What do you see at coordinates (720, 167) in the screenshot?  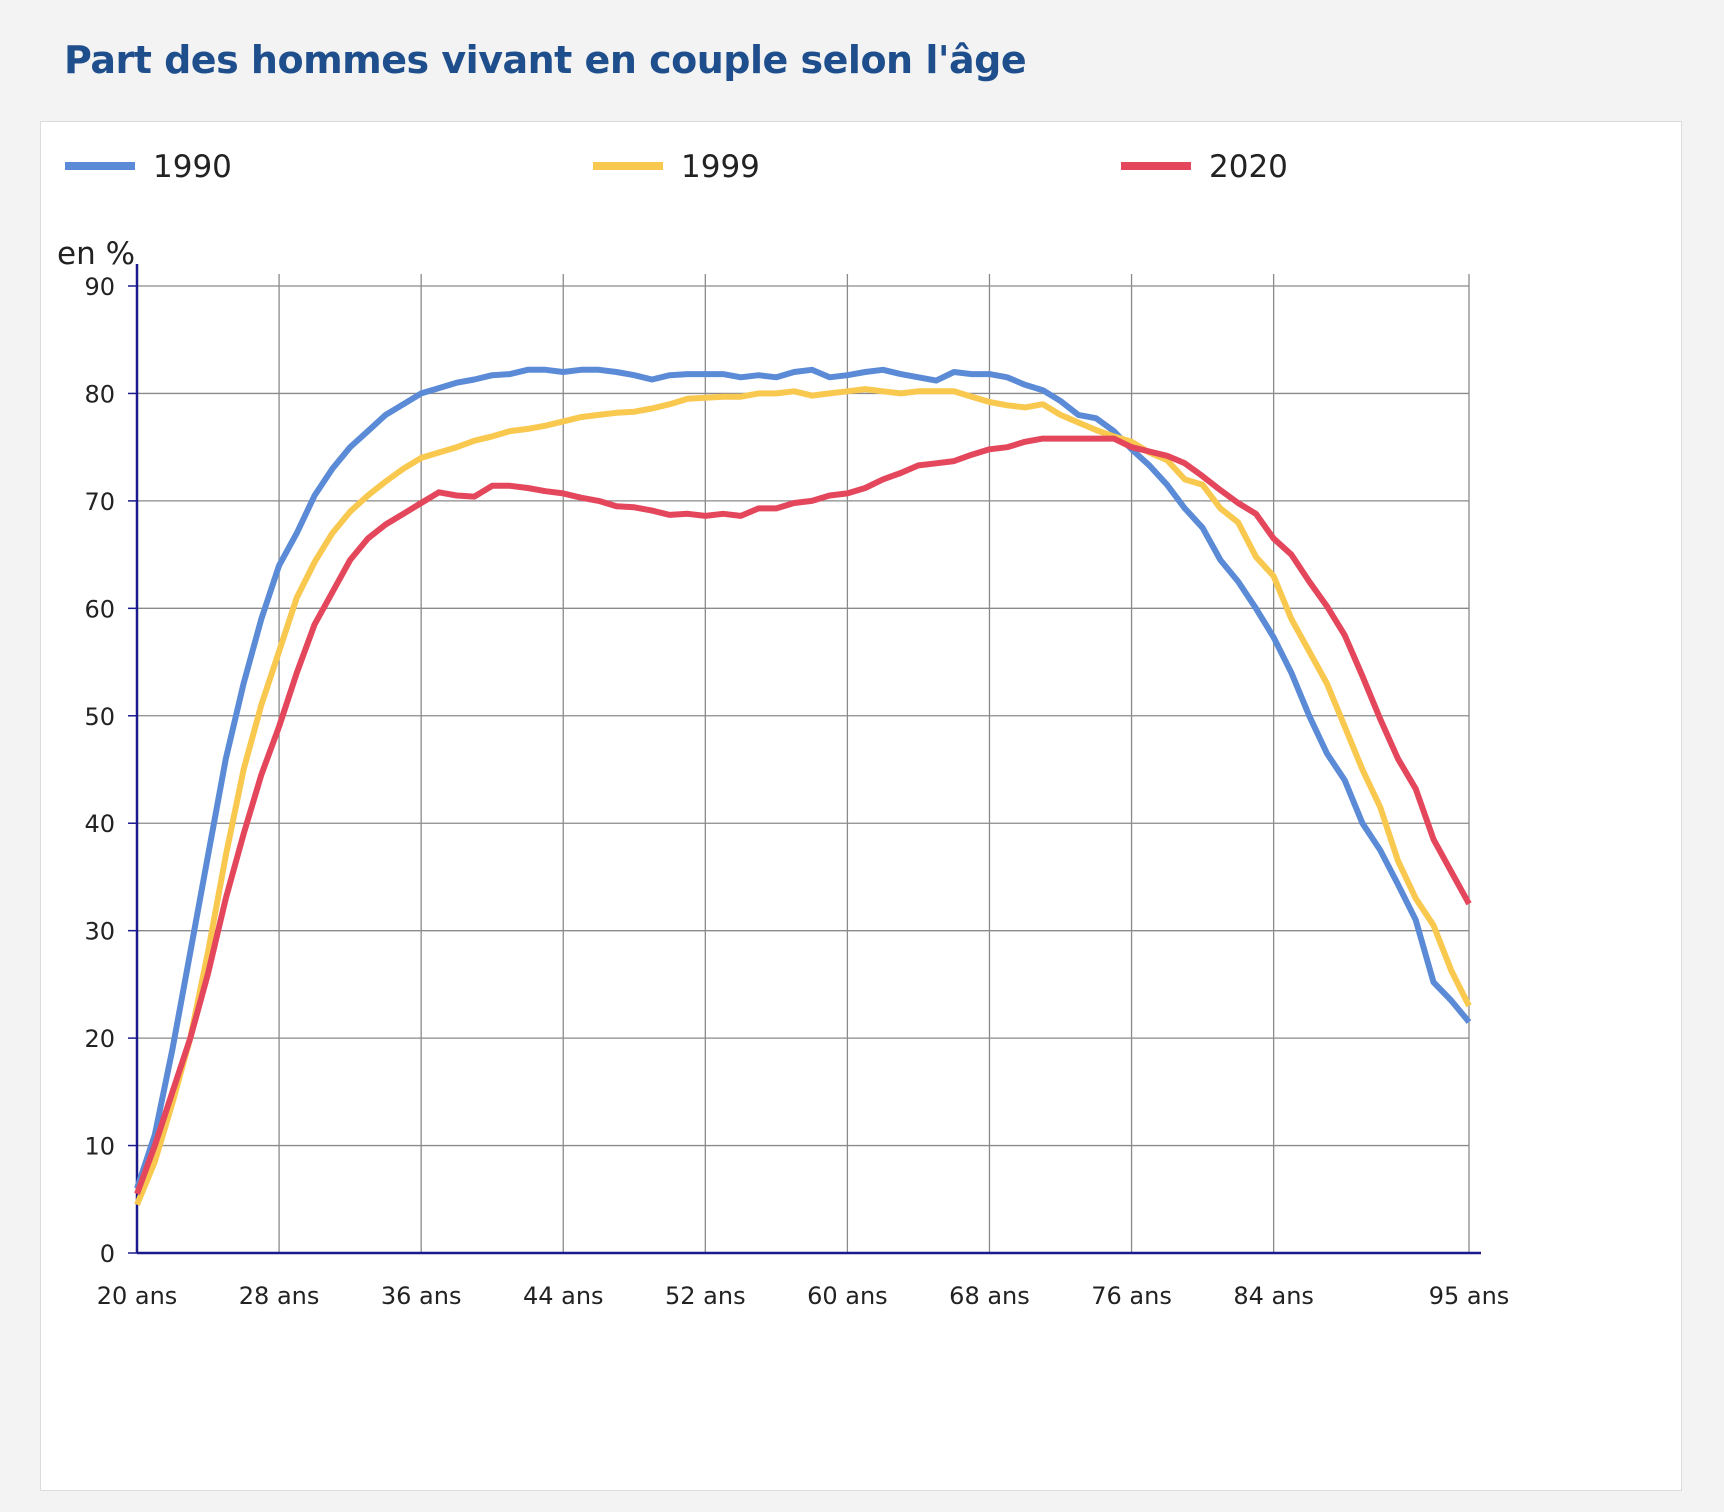 I see `legend-label-1999: 1999` at bounding box center [720, 167].